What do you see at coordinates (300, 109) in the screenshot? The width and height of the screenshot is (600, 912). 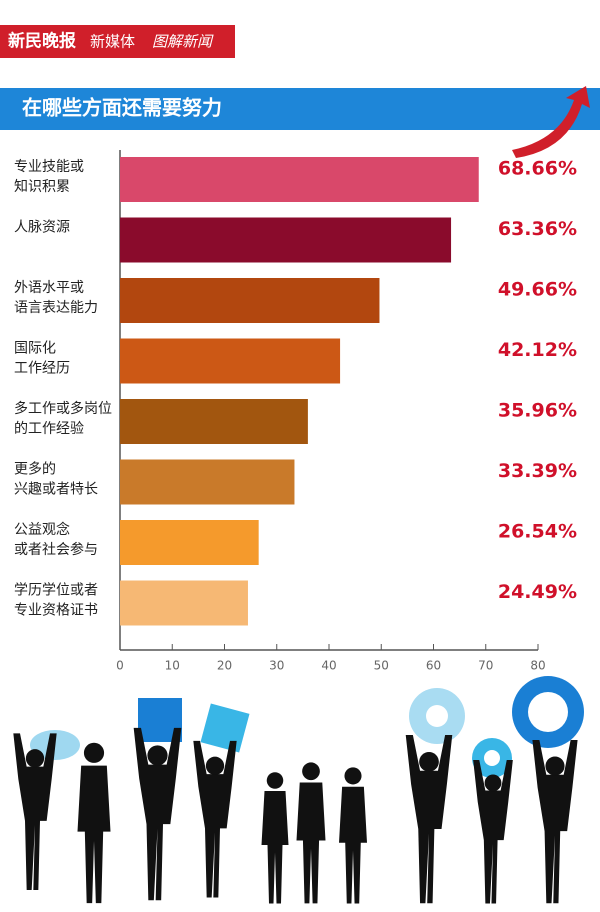 I see `title-bar` at bounding box center [300, 109].